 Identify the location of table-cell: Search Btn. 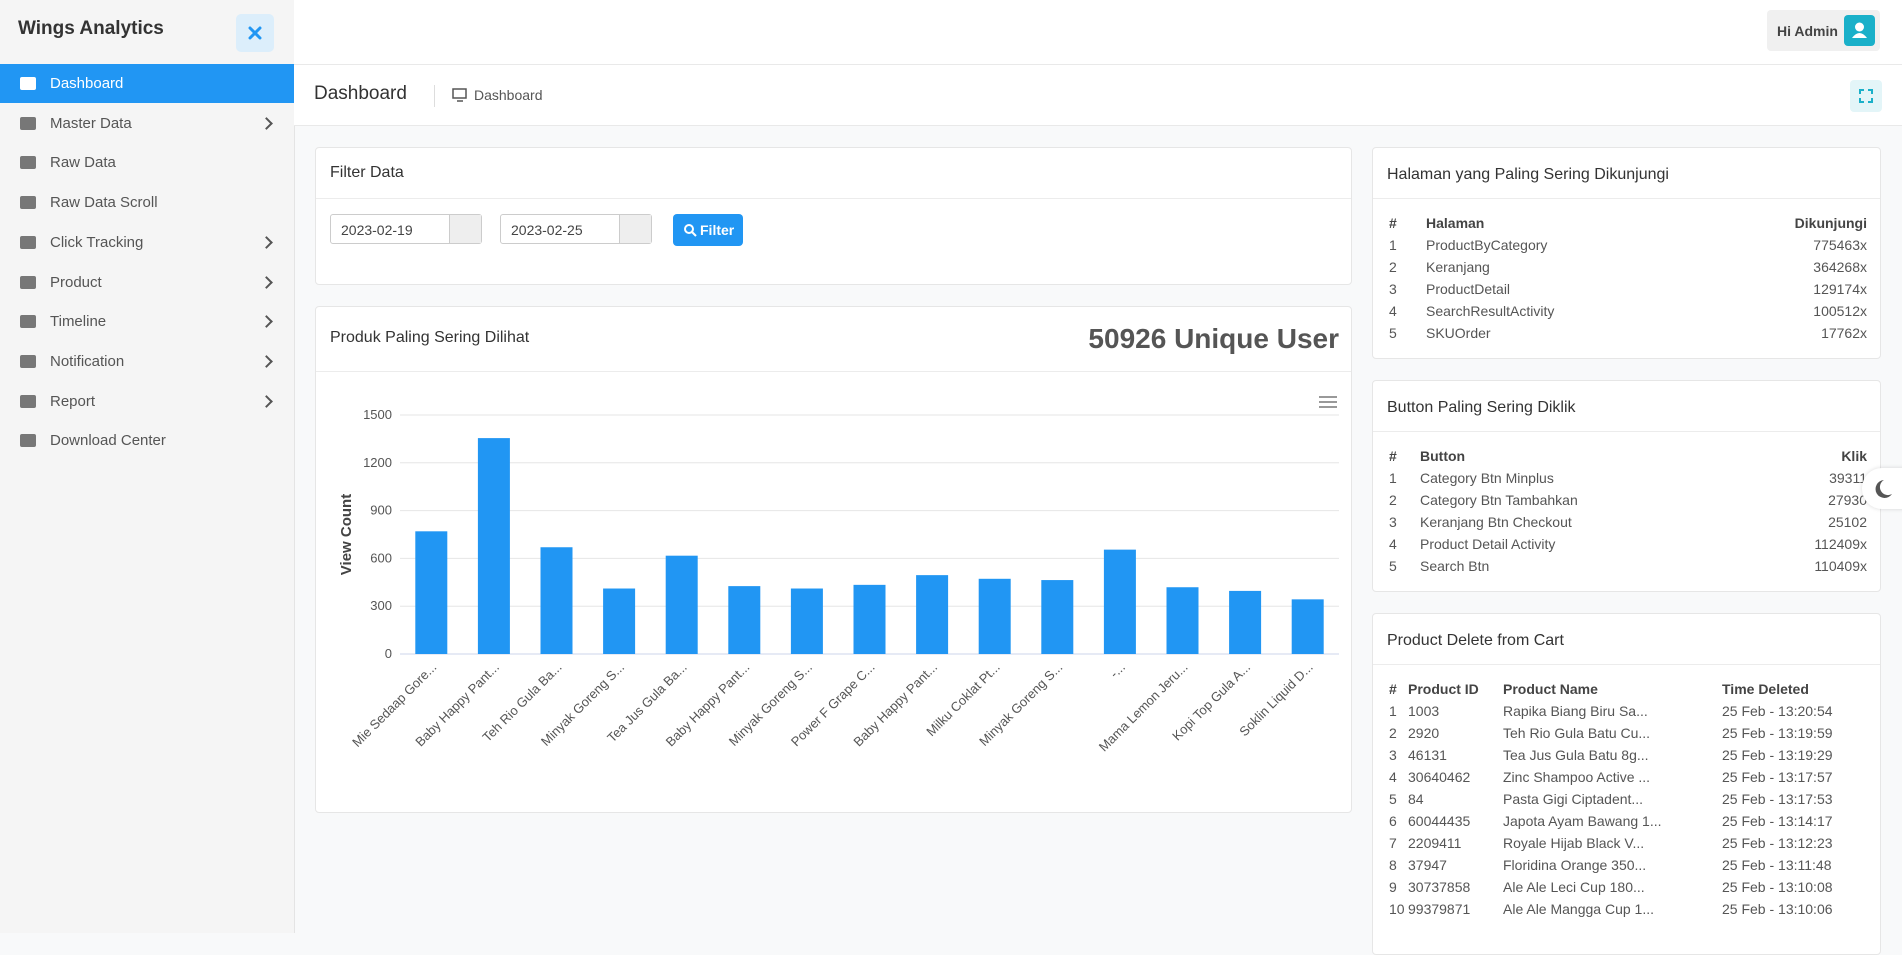
(1455, 566).